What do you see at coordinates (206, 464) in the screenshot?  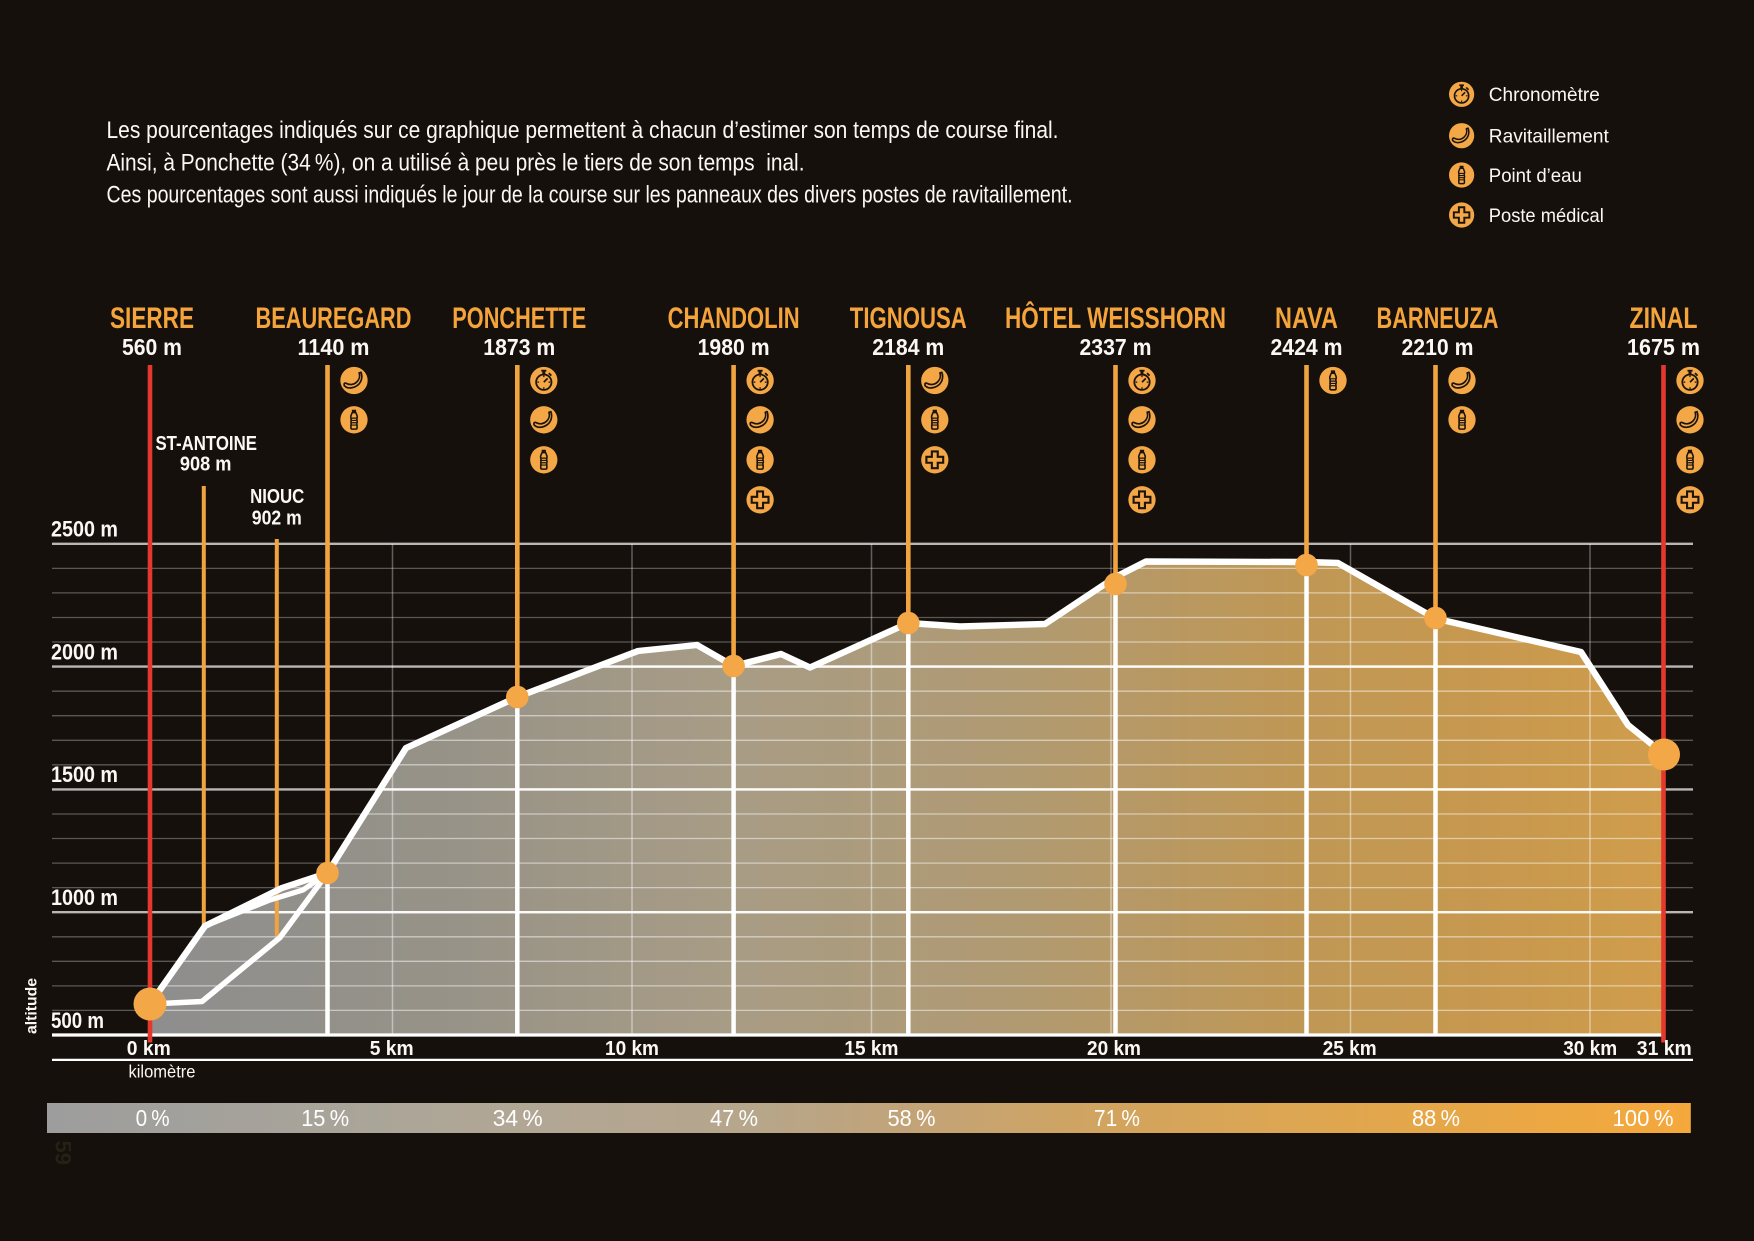 I see `svg-text: 908 m` at bounding box center [206, 464].